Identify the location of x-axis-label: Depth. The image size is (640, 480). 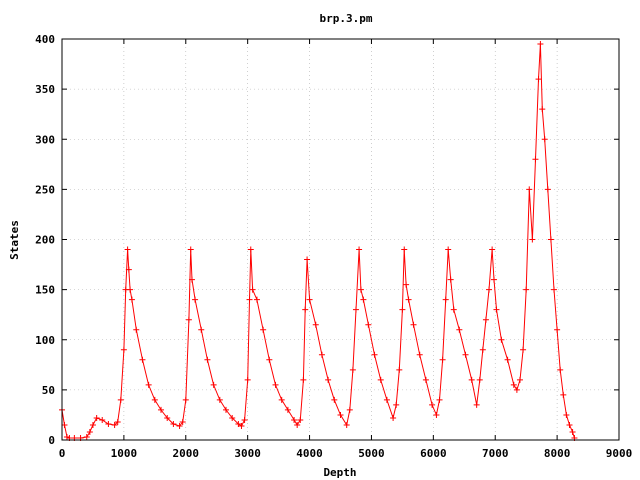
(339, 472).